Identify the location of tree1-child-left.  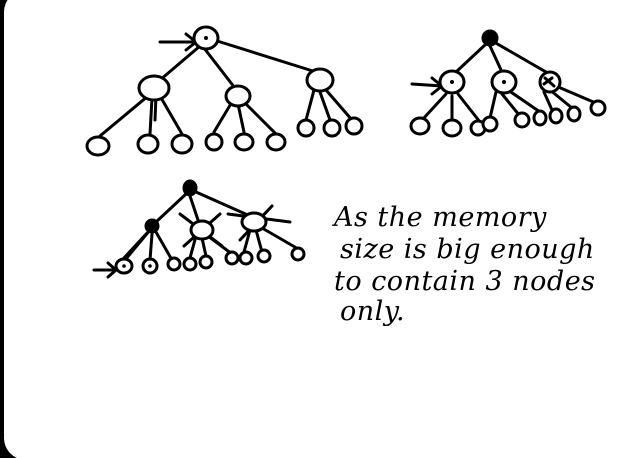
(154, 88).